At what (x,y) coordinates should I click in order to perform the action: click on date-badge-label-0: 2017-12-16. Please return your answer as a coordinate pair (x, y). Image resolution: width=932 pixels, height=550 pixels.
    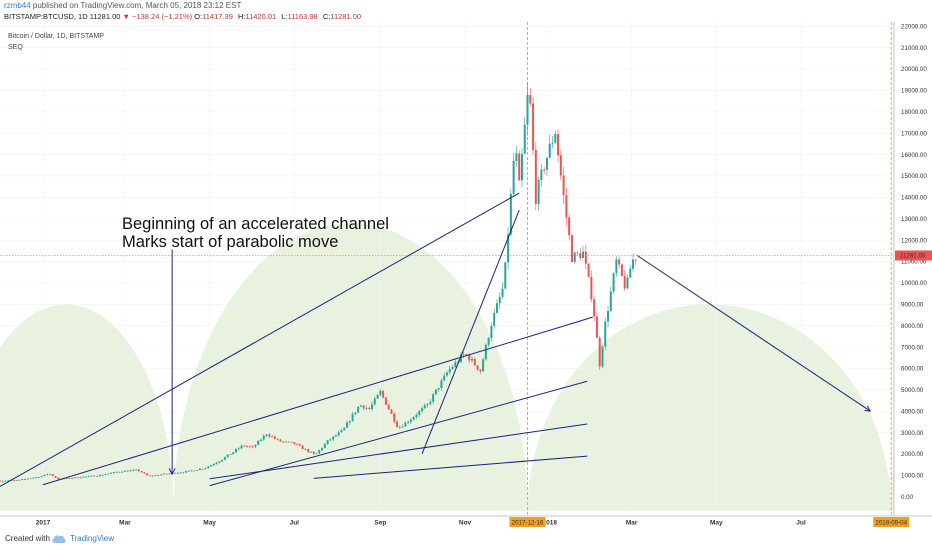
    Looking at the image, I should click on (528, 523).